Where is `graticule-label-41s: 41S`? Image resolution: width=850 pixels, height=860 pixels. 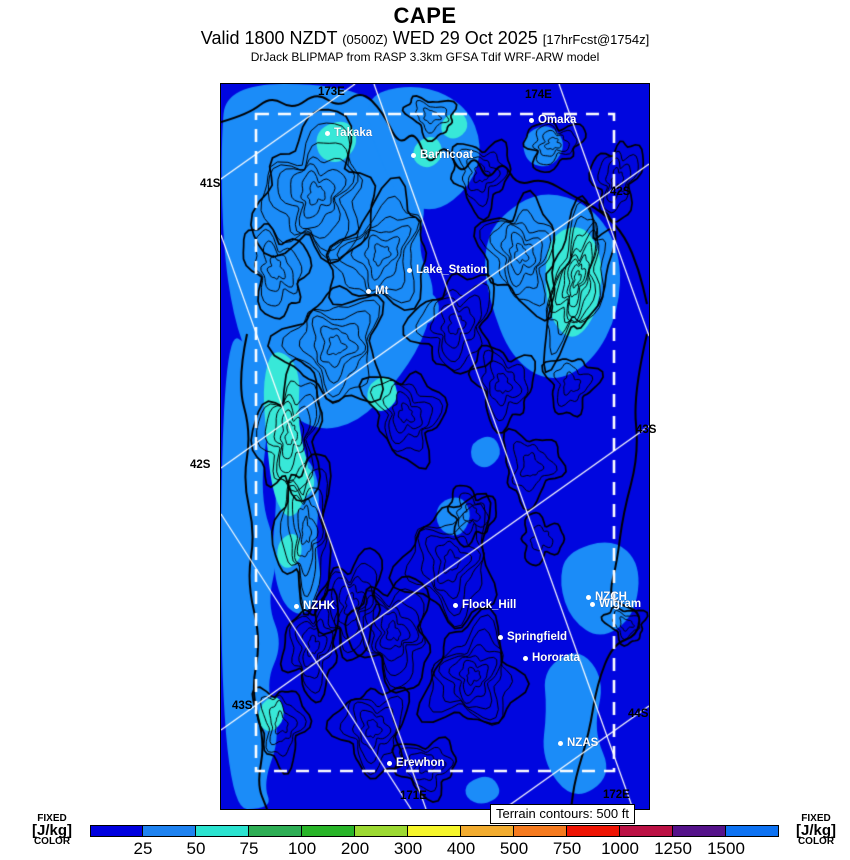 graticule-label-41s: 41S is located at coordinates (210, 184).